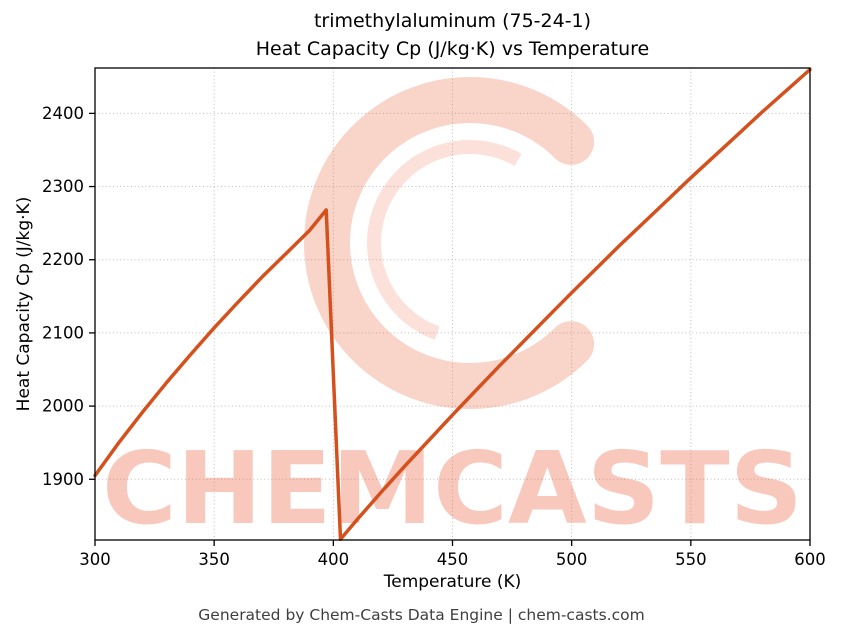  What do you see at coordinates (334, 559) in the screenshot?
I see `x-tick-label: 400` at bounding box center [334, 559].